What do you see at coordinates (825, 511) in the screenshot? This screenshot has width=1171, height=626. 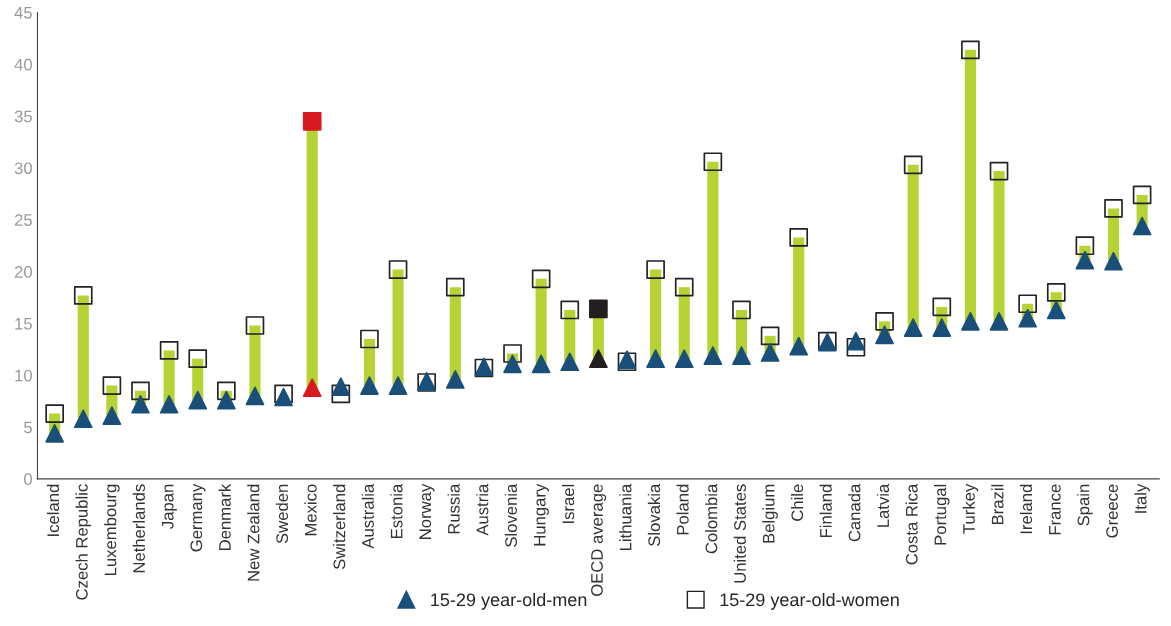 I see `x-tick-label: Finland` at bounding box center [825, 511].